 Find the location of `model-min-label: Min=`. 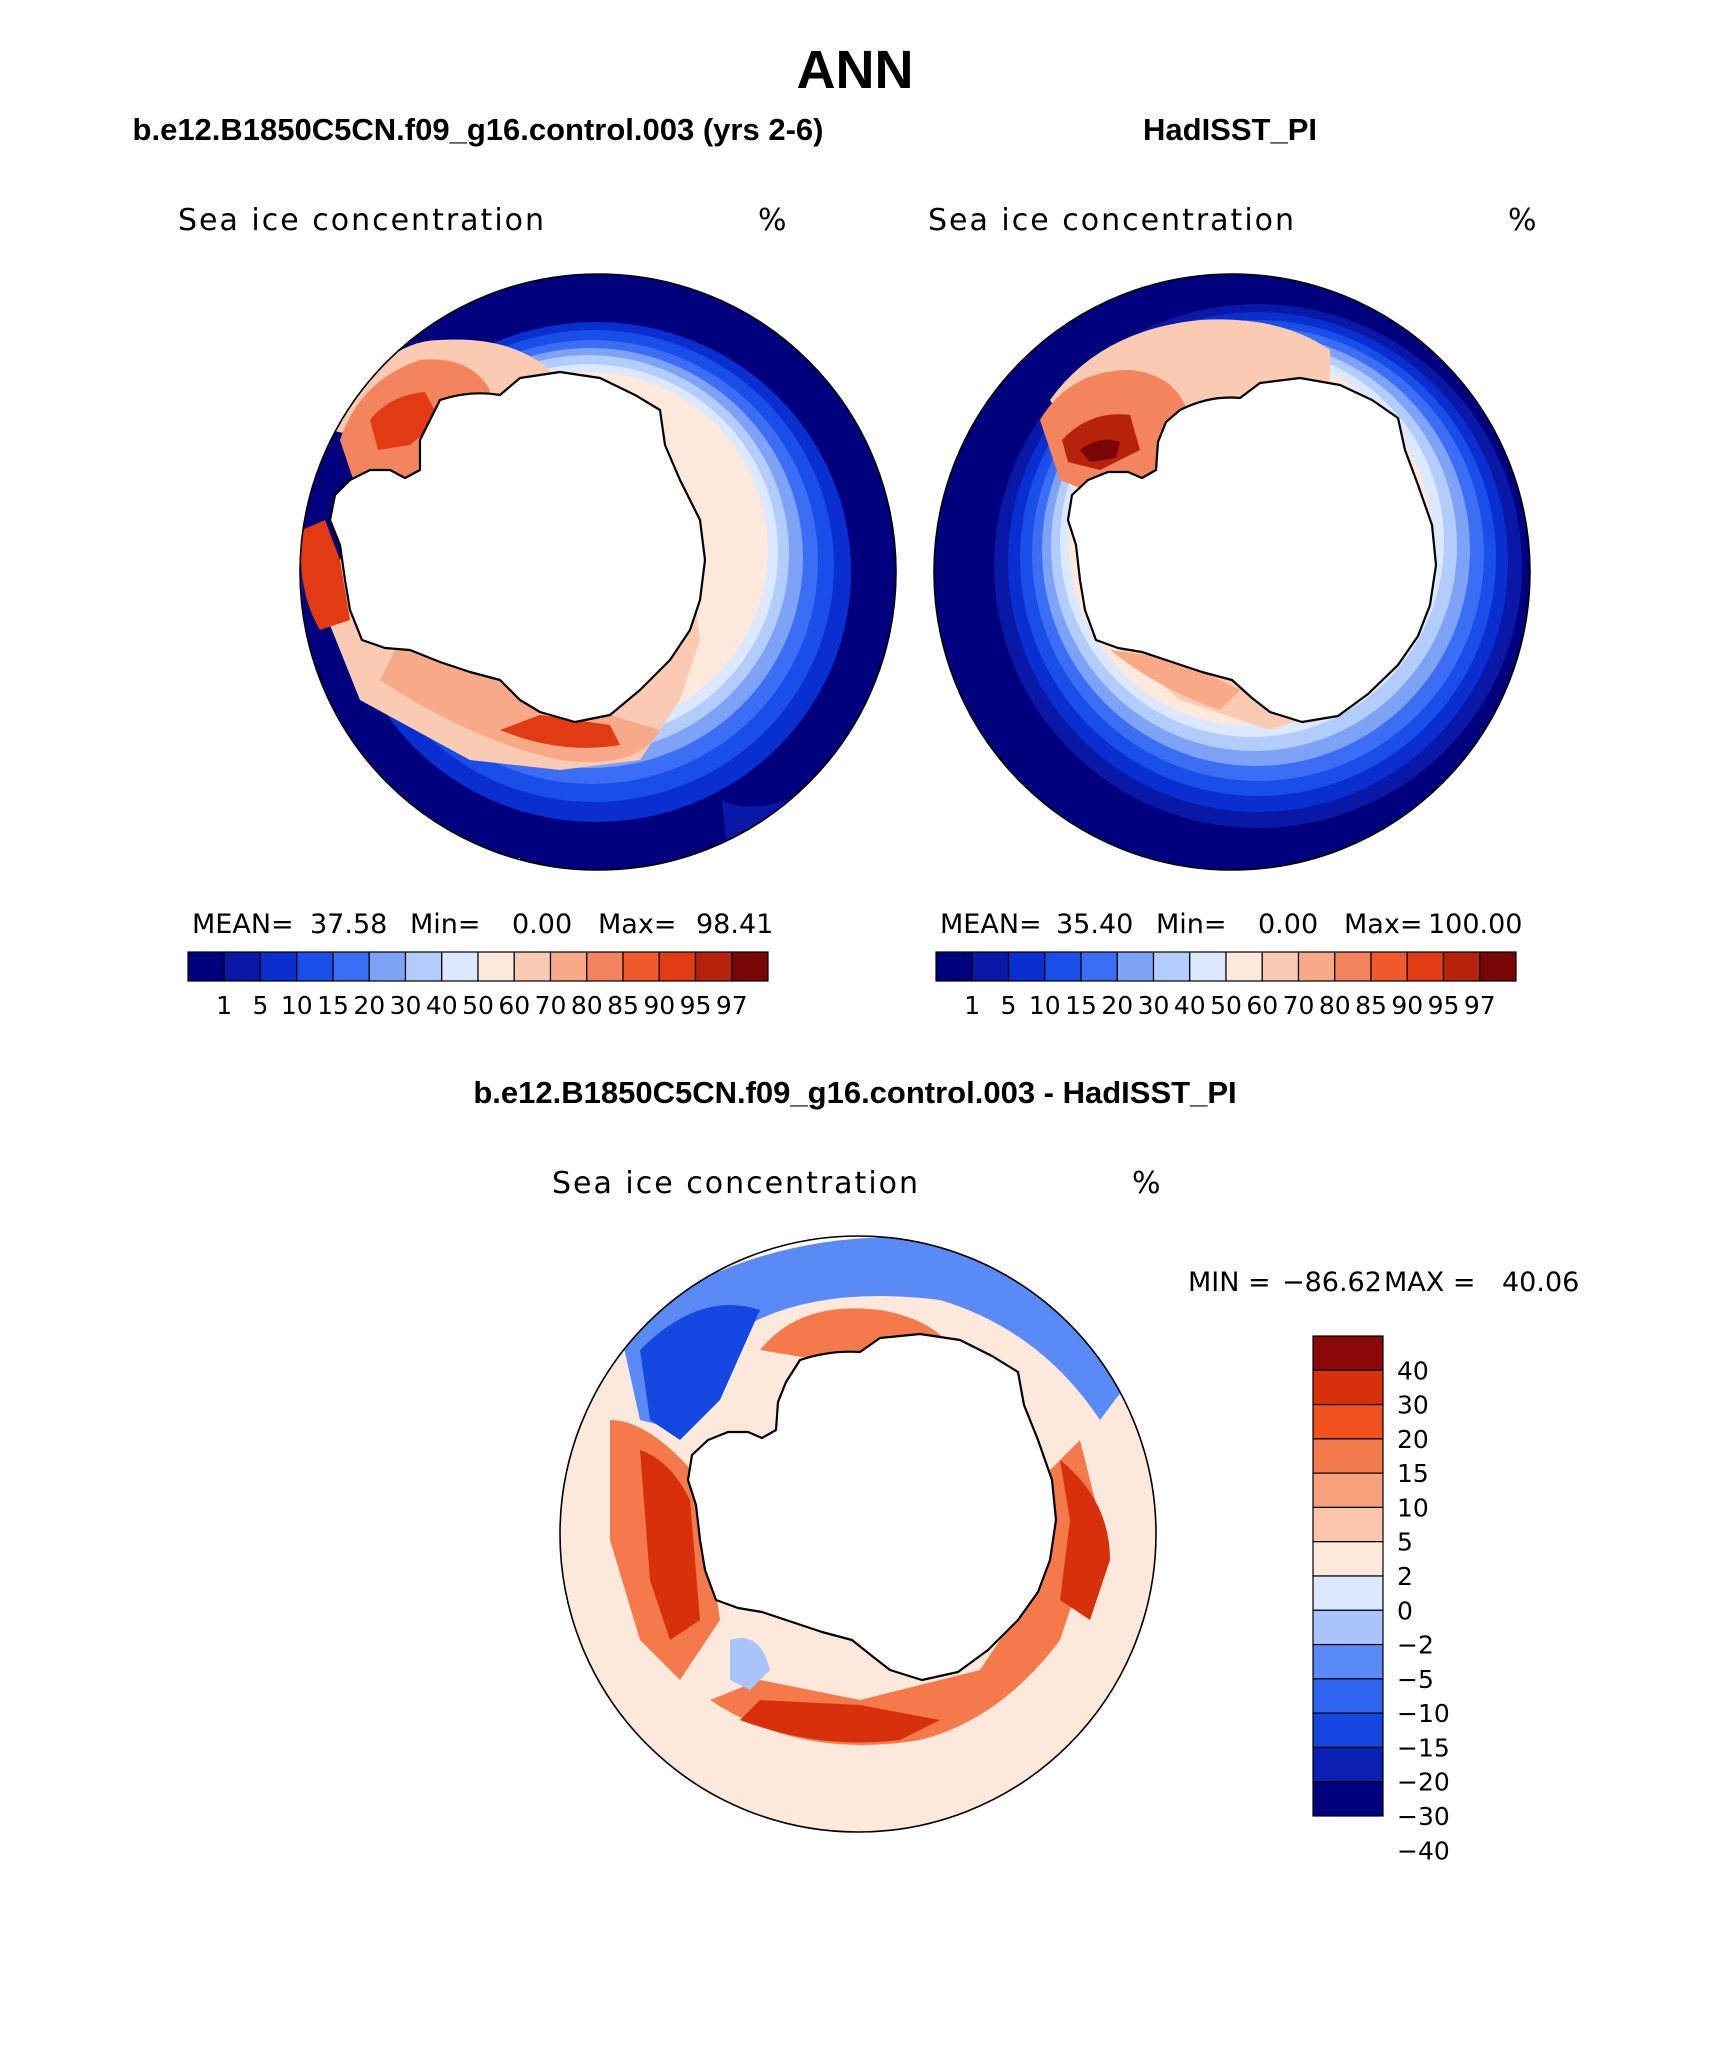

model-min-label: Min= is located at coordinates (445, 924).